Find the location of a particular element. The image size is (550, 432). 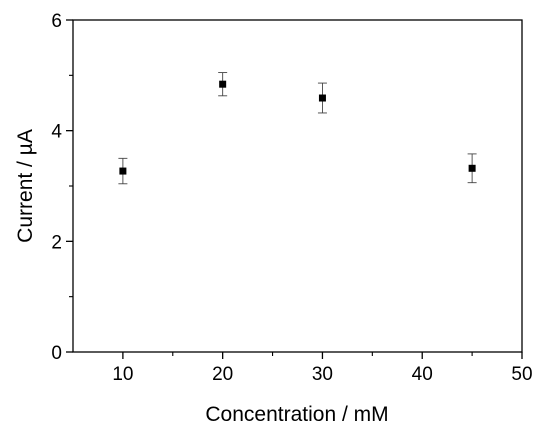

x-tick-label-30: 30 is located at coordinates (322, 374).